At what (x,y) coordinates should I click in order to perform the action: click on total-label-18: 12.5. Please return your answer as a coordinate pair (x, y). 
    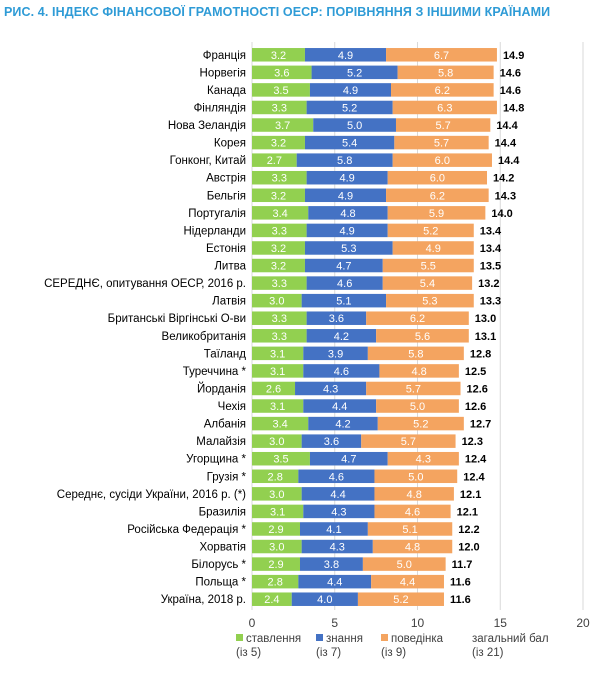
    Looking at the image, I should click on (475, 372).